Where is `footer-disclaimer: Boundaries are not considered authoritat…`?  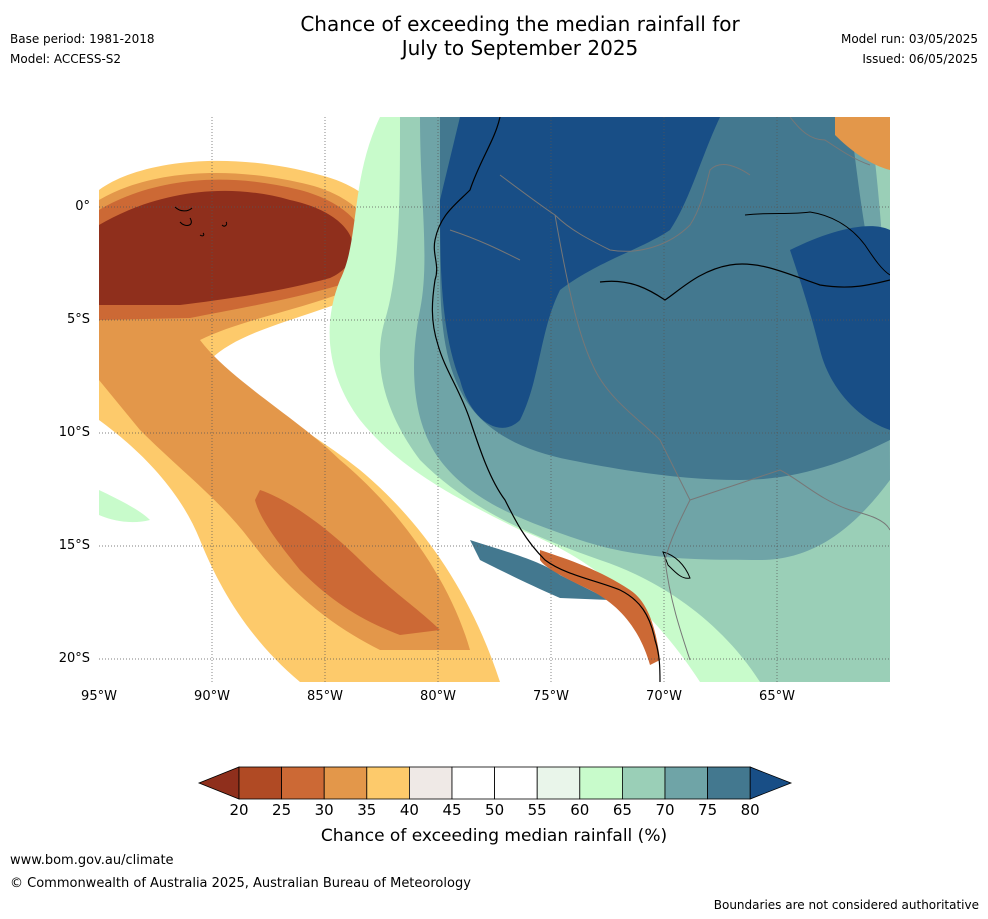 footer-disclaimer: Boundaries are not considered authoritat… is located at coordinates (846, 905).